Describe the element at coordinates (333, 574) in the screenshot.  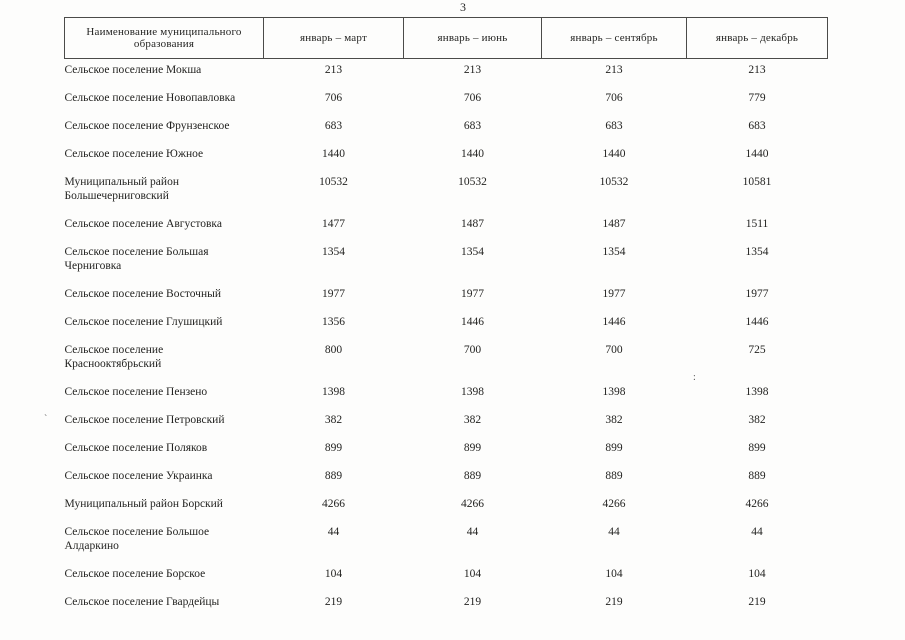
I see `value-jan-mar: 104` at that location.